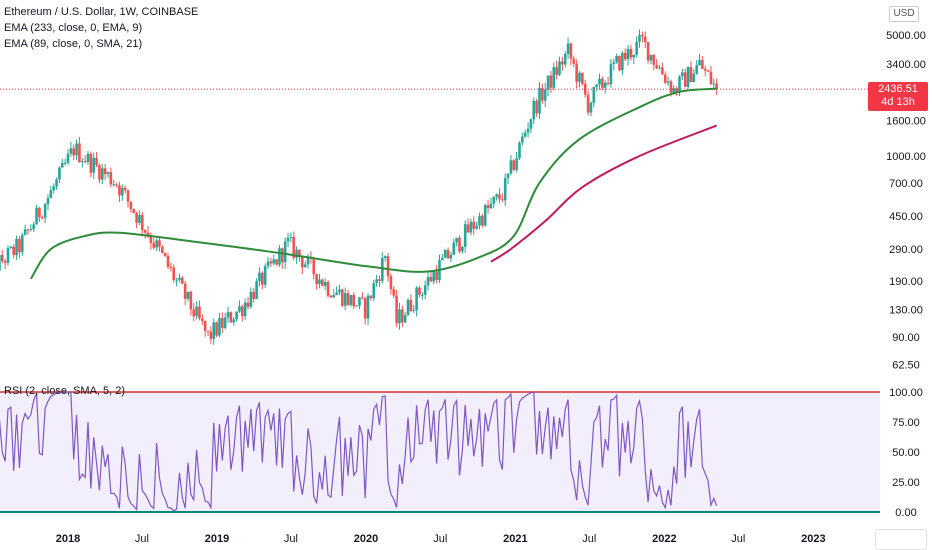 The image size is (932, 550). I want to click on last-price-tag: 2436.51 4d 13h, so click(898, 96).